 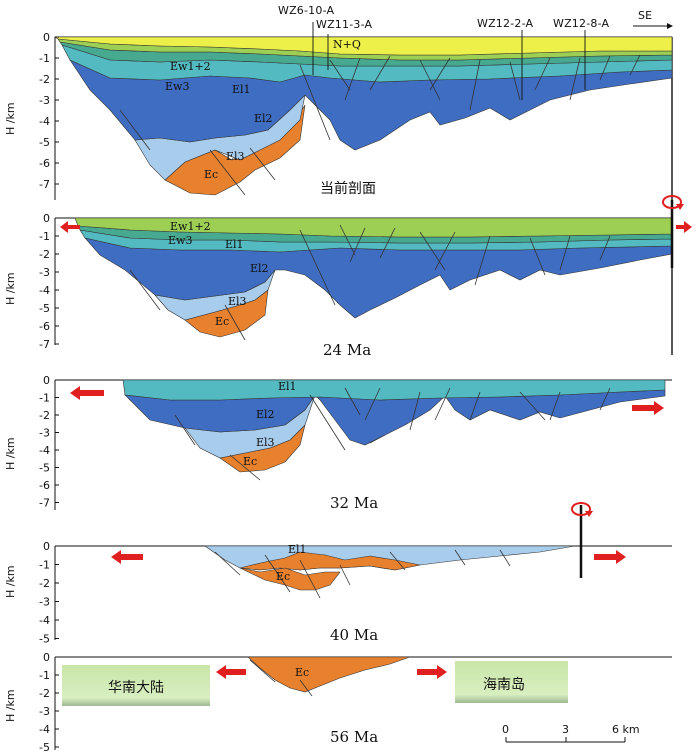 What do you see at coordinates (645, 15) in the screenshot?
I see `direction-label: SE` at bounding box center [645, 15].